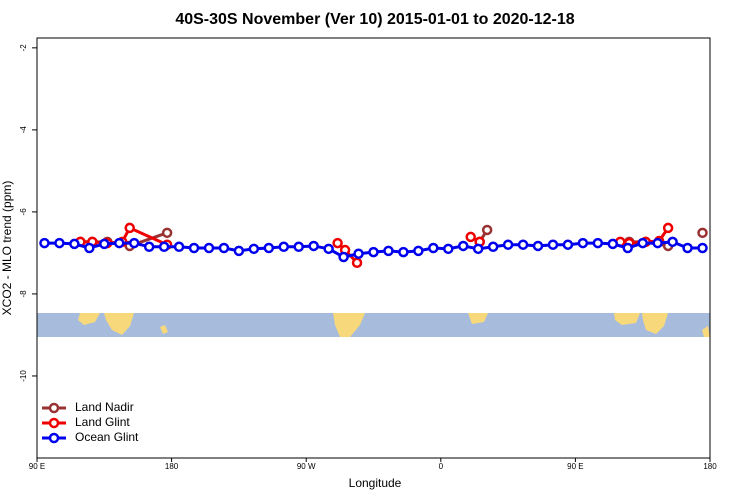 The height and width of the screenshot is (500, 750). What do you see at coordinates (441, 466) in the screenshot?
I see `x-tick-label: 0` at bounding box center [441, 466].